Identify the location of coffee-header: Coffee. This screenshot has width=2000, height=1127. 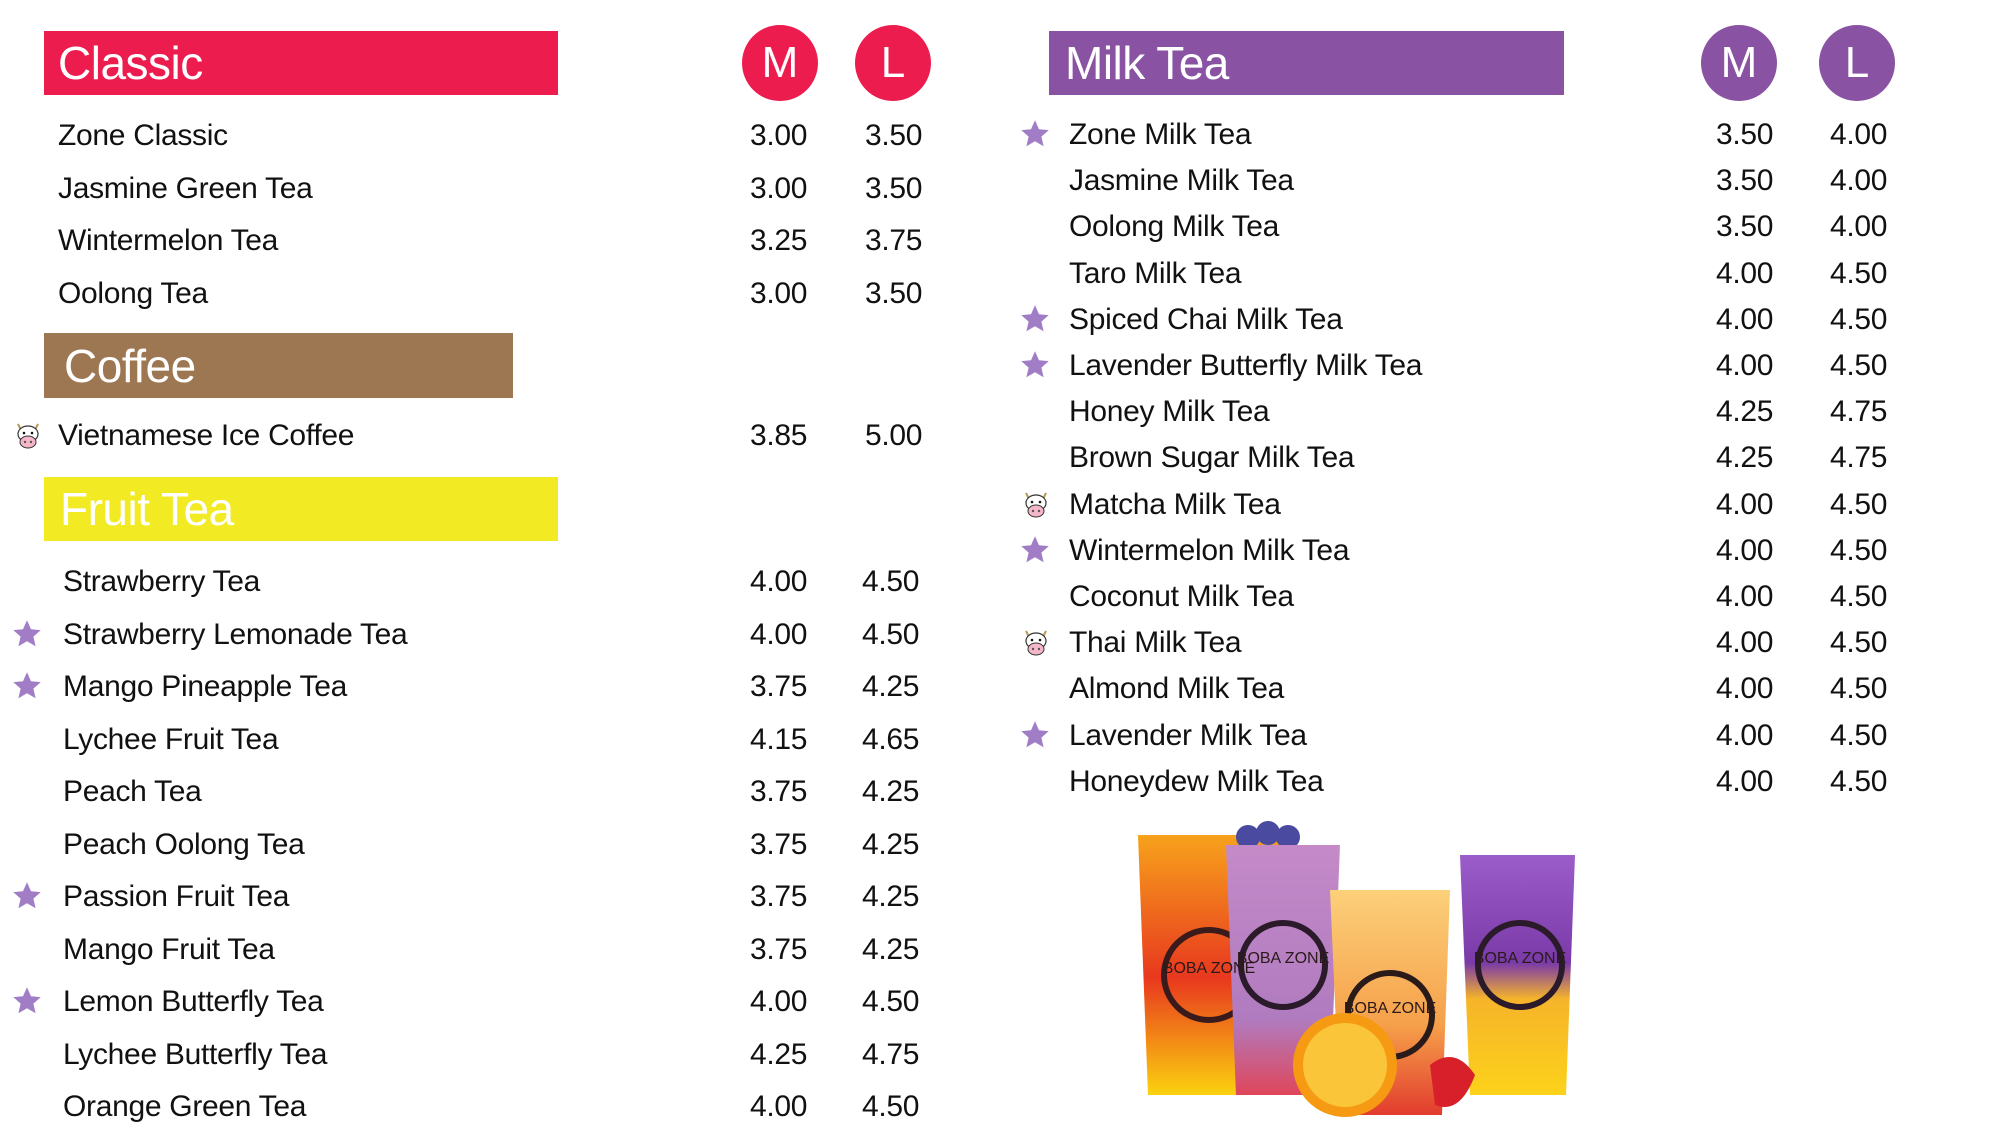
(278, 365).